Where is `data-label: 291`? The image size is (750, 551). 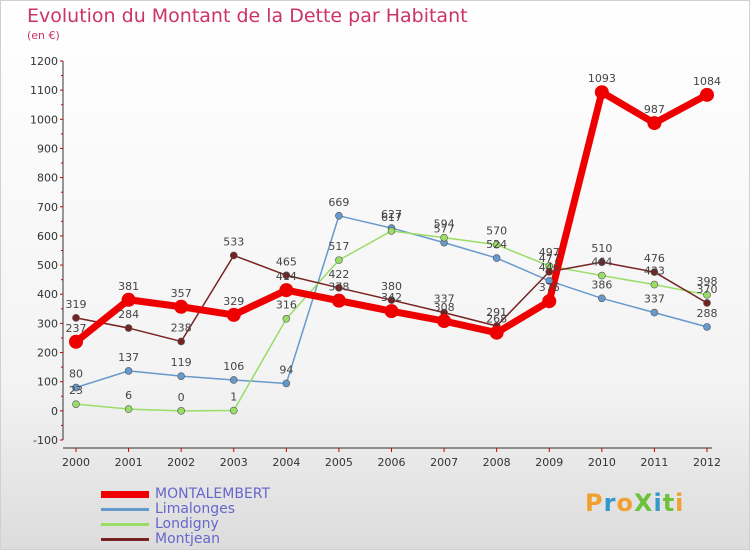
data-label: 291 is located at coordinates (496, 312).